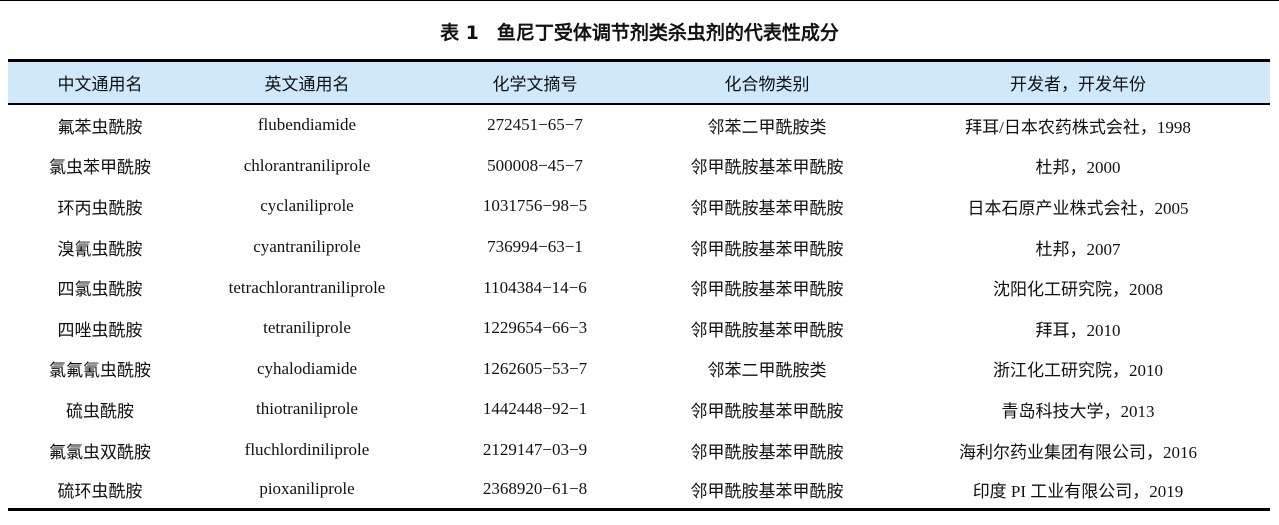 The width and height of the screenshot is (1279, 525). Describe the element at coordinates (667, 33) in the screenshot. I see `table-title: 鱼尼丁受体调节剂类杀虫剂的代表性成分` at that location.